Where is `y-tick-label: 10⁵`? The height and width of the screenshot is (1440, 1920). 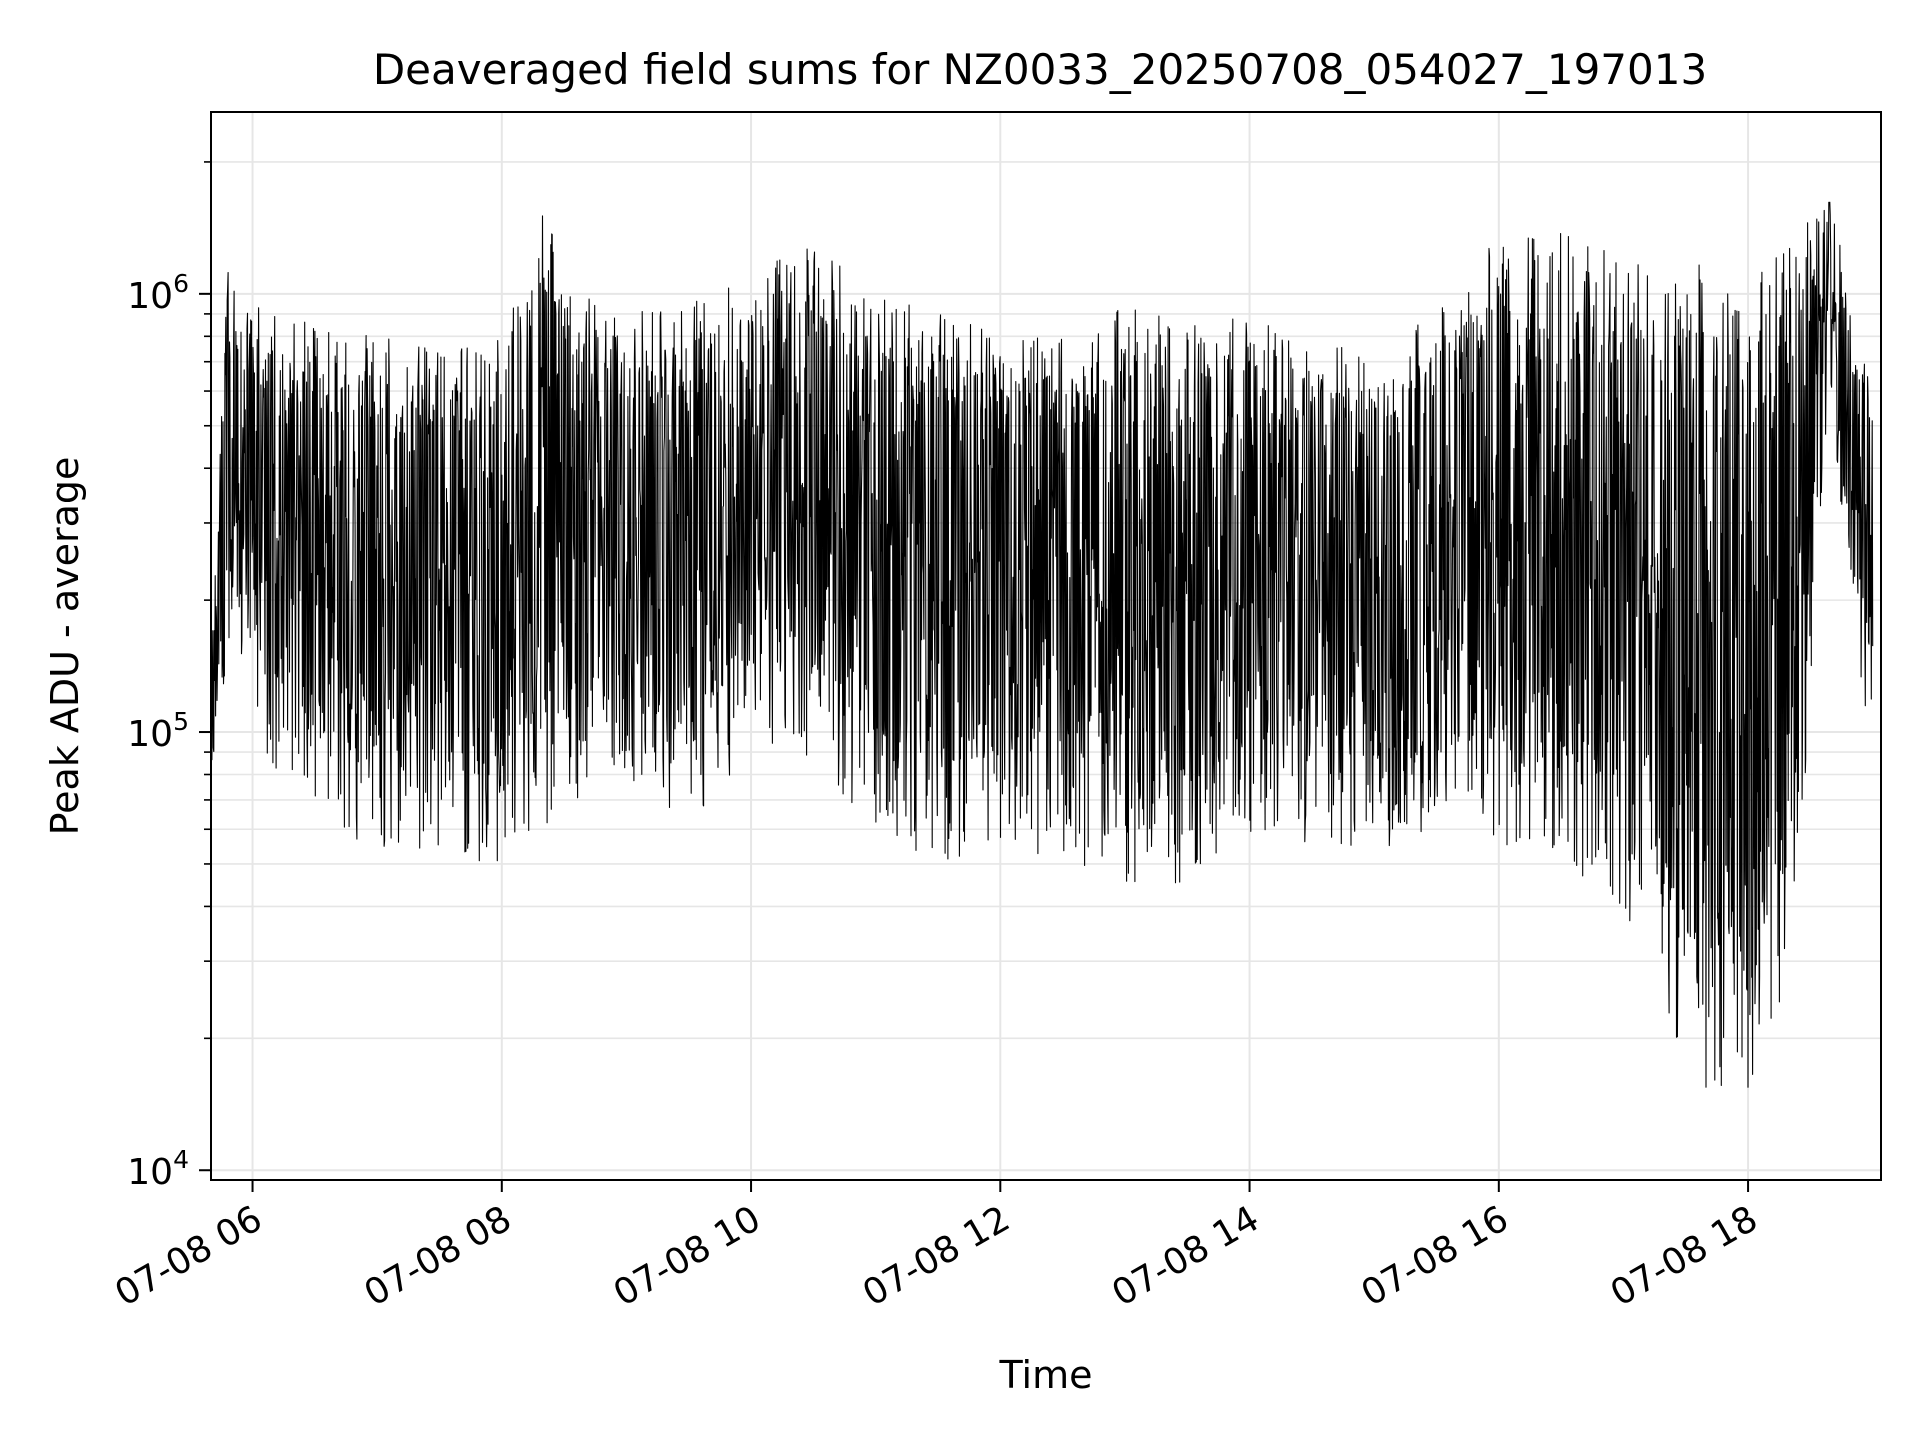
y-tick-label: 10⁵ is located at coordinates (158, 731).